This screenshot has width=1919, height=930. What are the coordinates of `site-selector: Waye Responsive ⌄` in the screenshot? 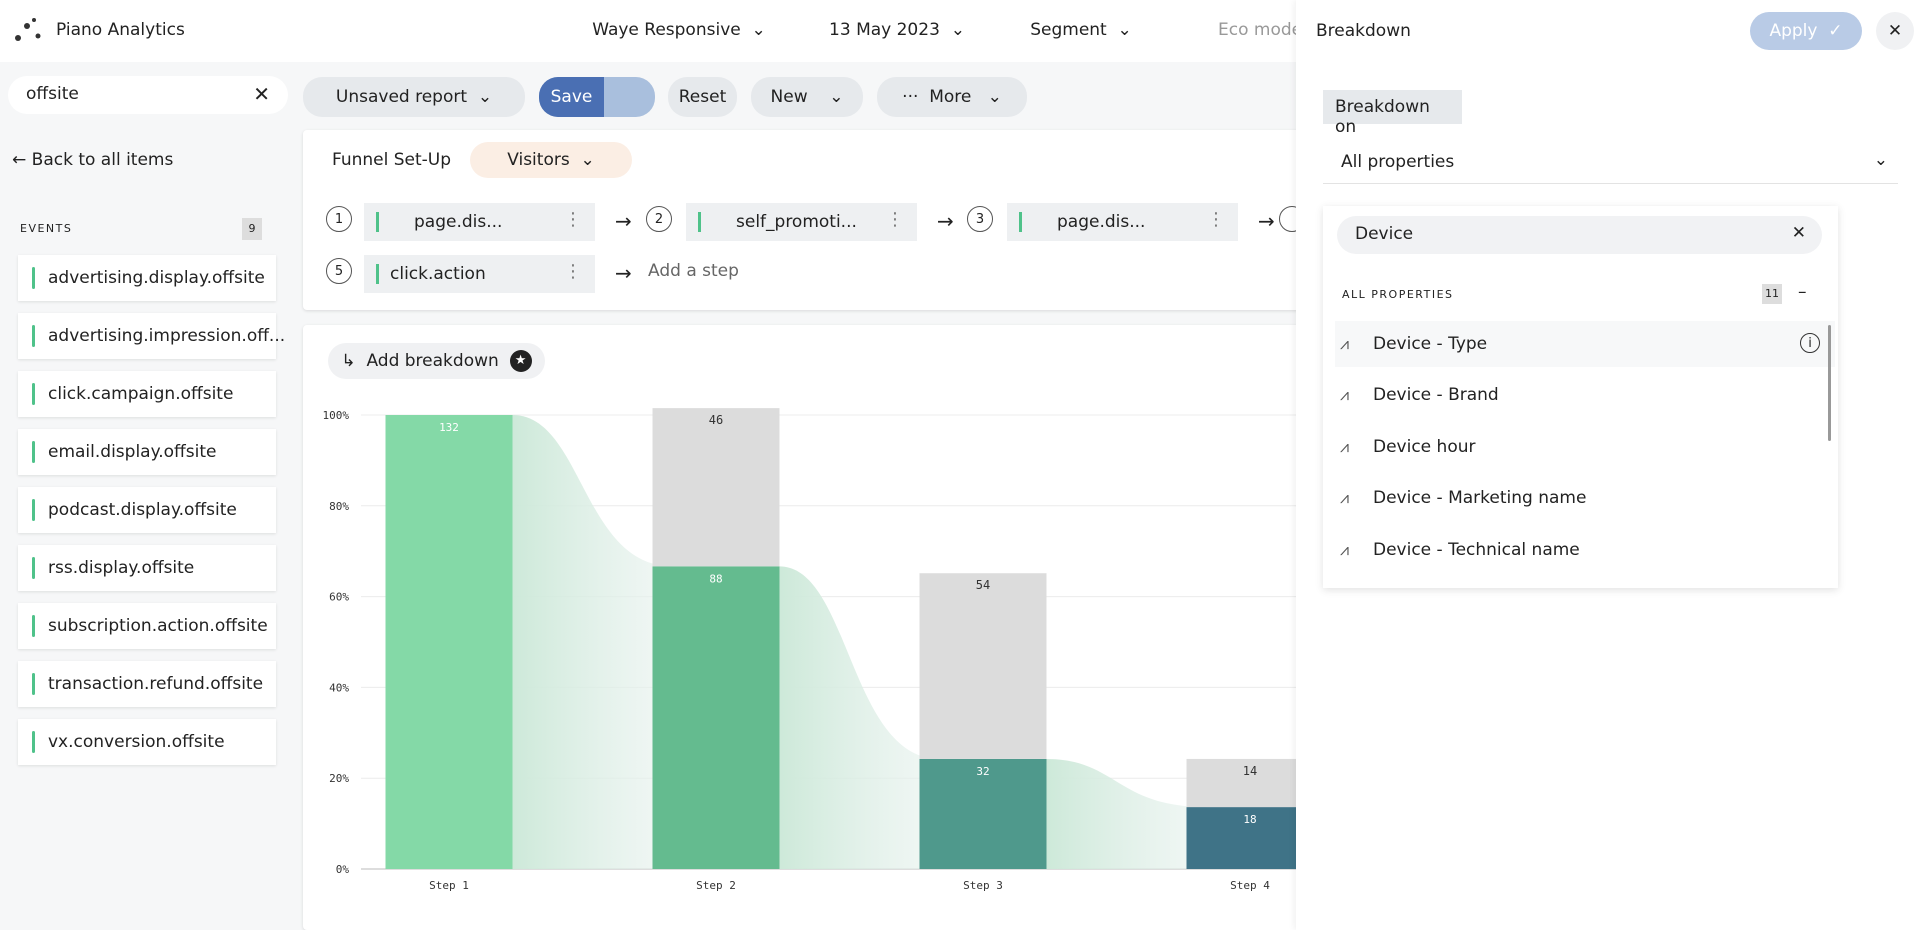 It's located at (679, 30).